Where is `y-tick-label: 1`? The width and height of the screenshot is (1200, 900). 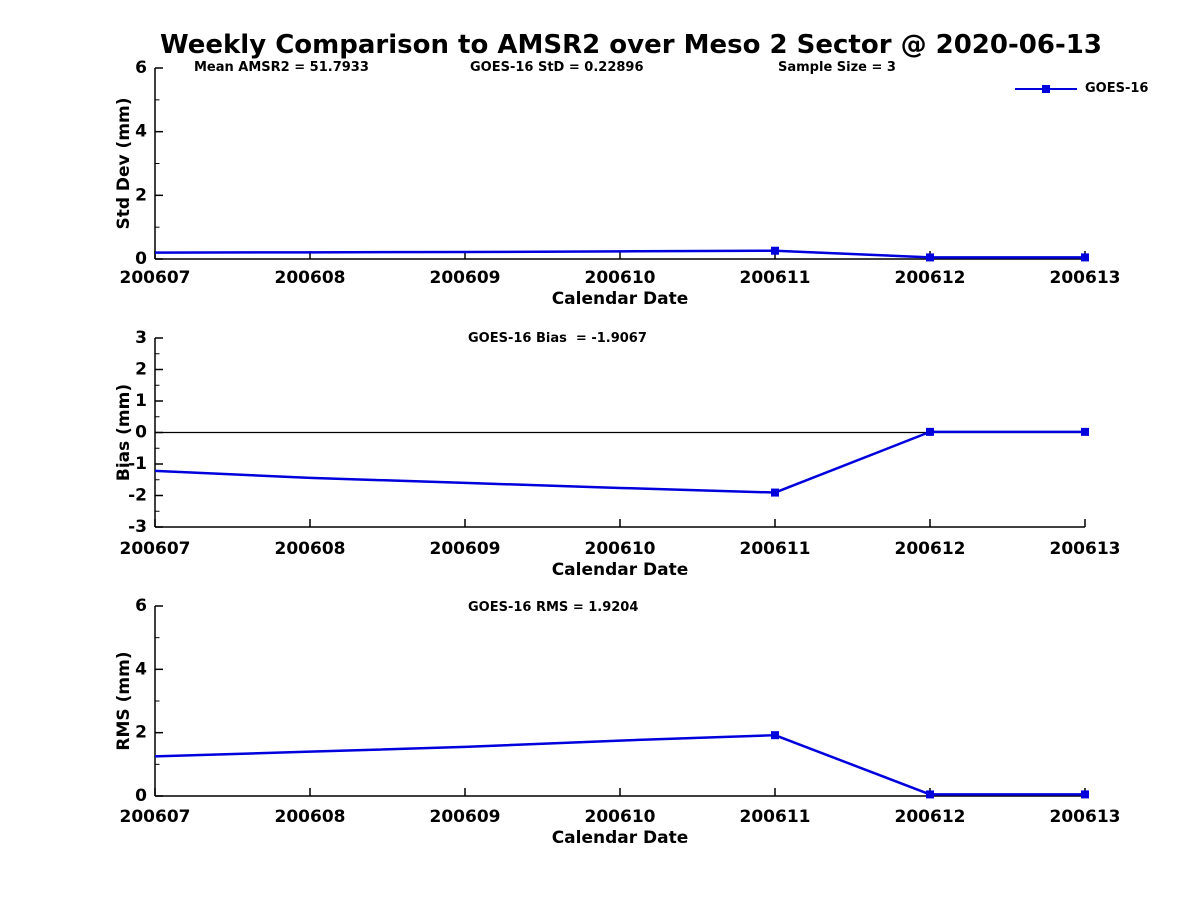 y-tick-label: 1 is located at coordinates (141, 401).